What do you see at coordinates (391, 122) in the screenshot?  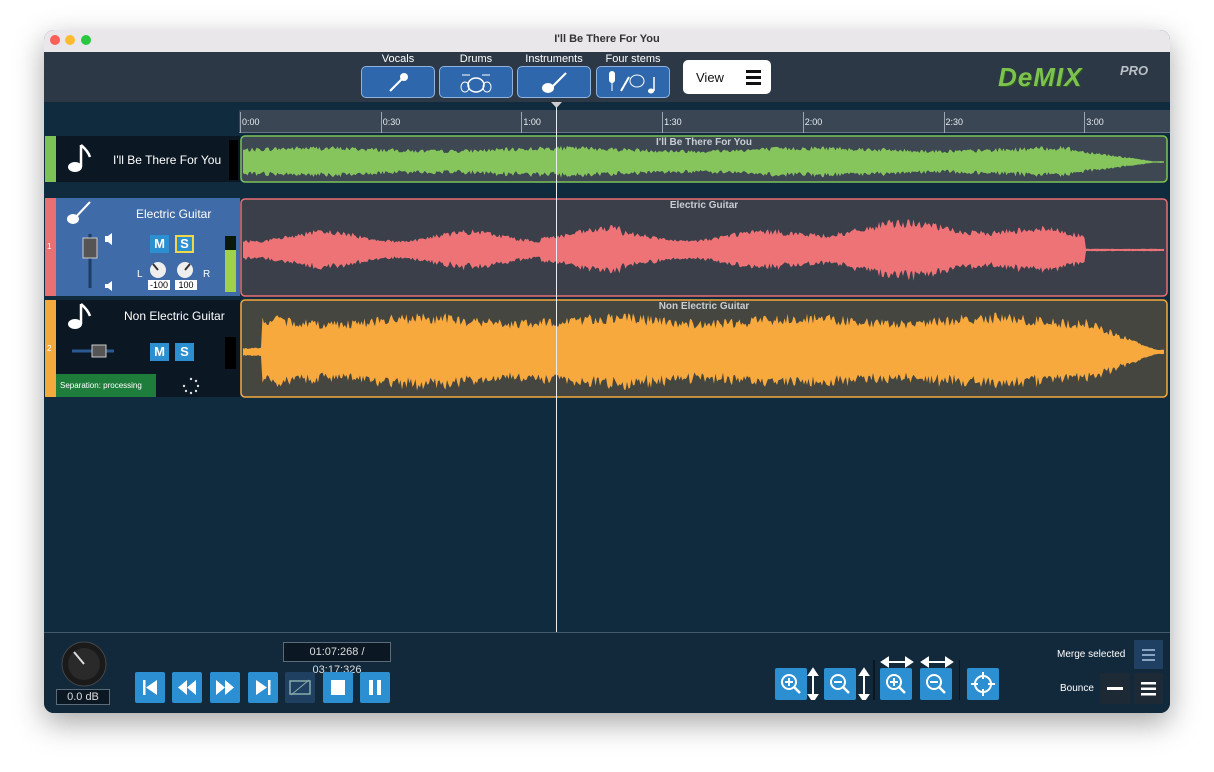 I see `time-label: 0:30` at bounding box center [391, 122].